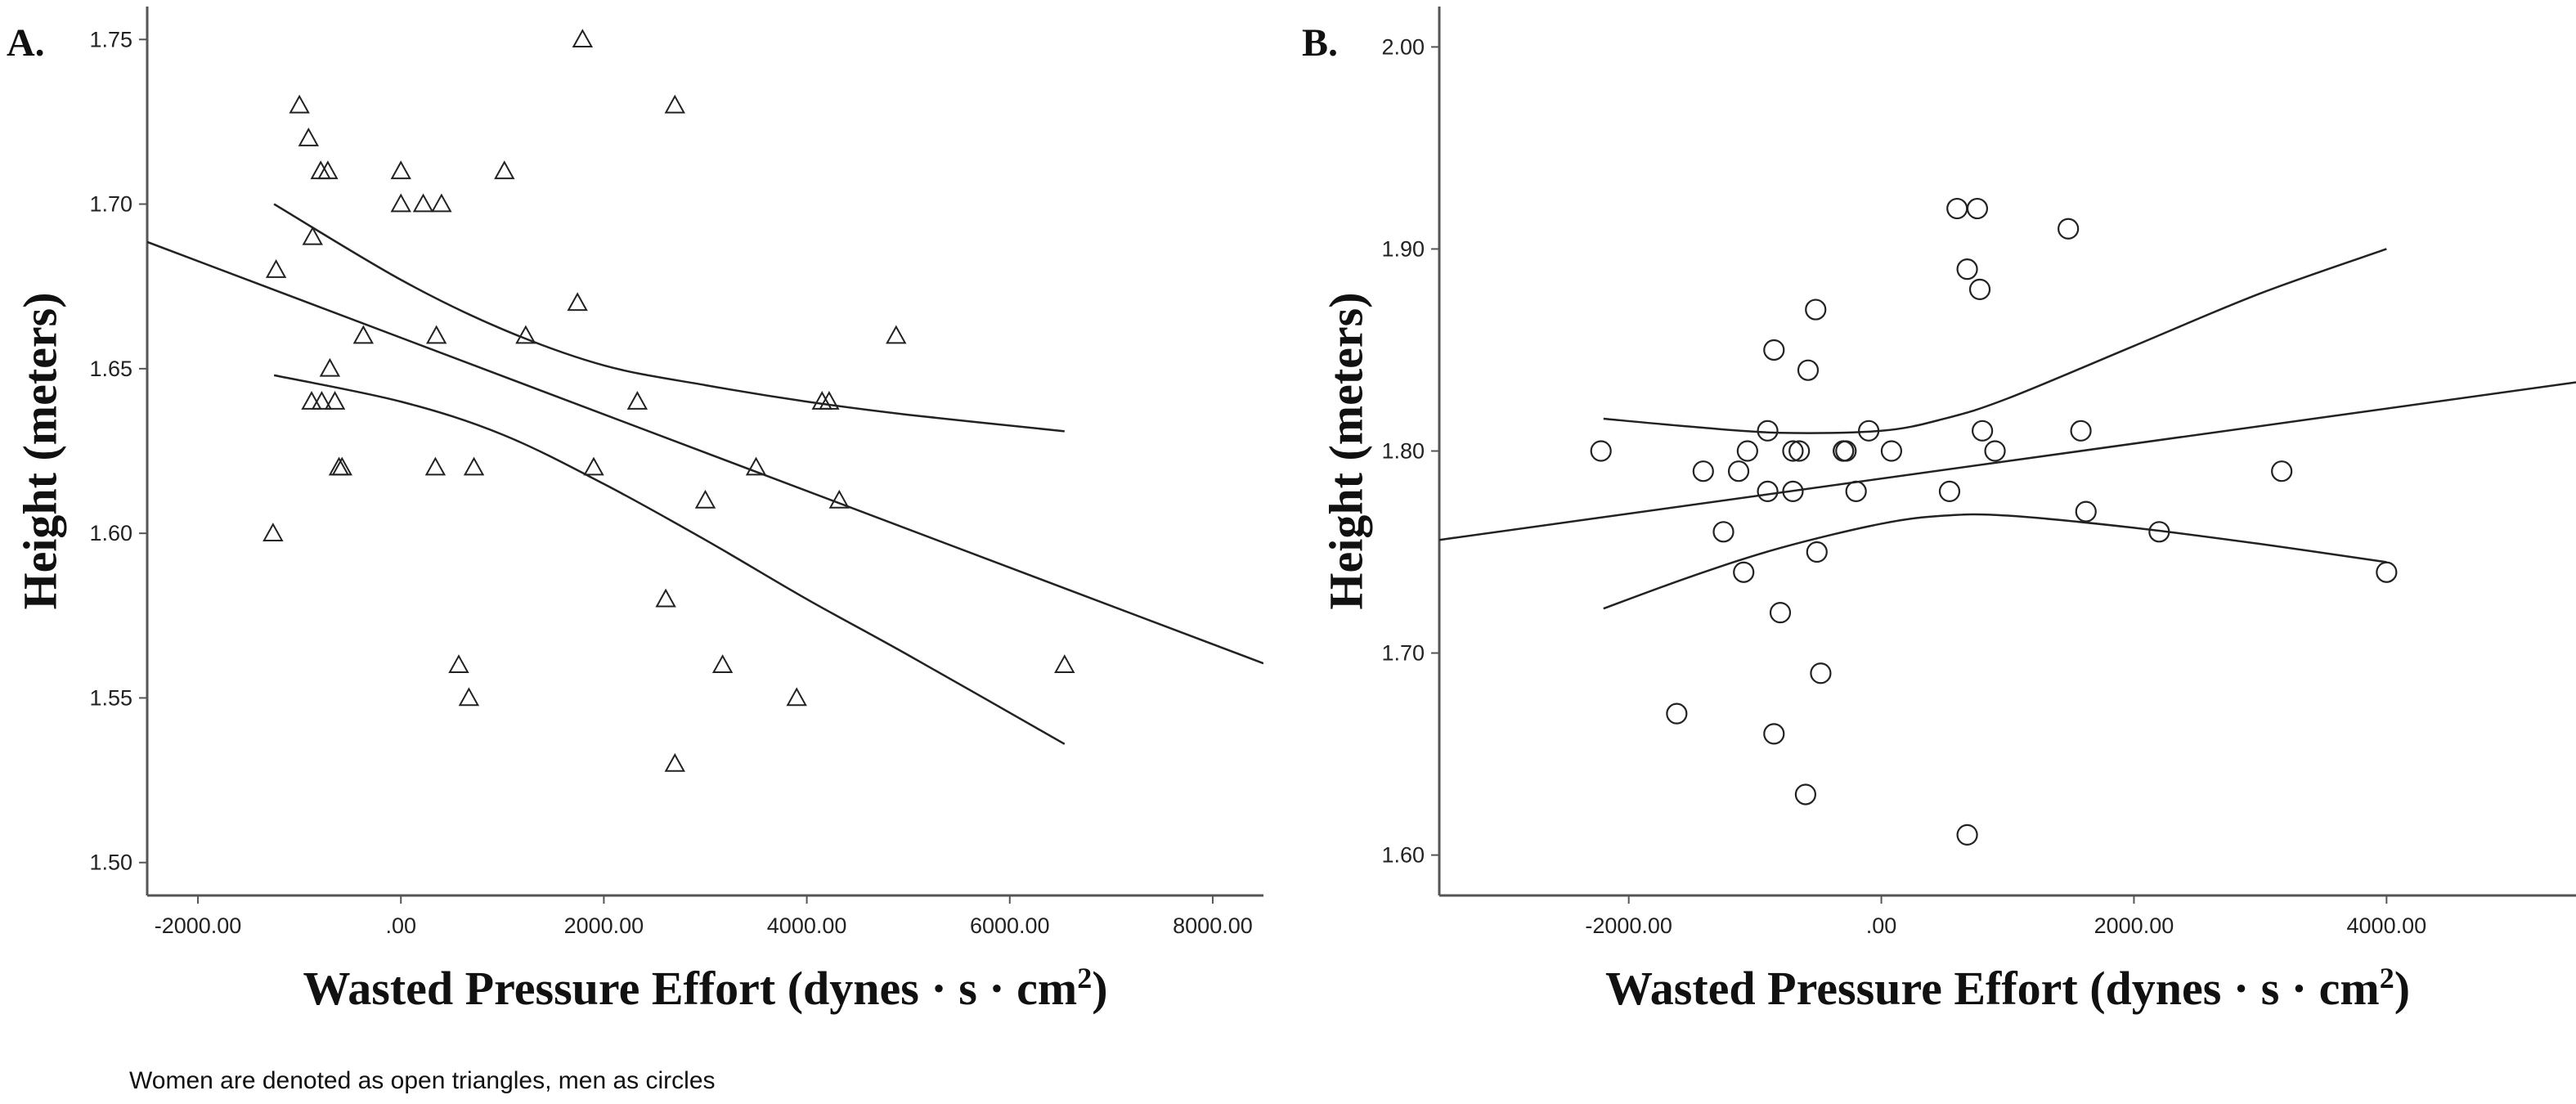 This screenshot has width=2576, height=1104. Describe the element at coordinates (111, 862) in the screenshot. I see `y-tick-label: 1.50` at that location.